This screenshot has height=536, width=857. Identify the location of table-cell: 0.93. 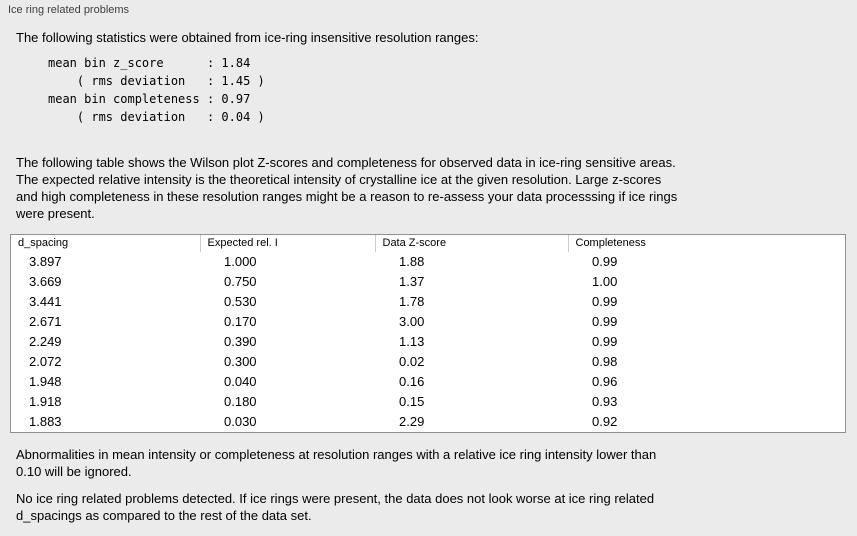
(605, 401).